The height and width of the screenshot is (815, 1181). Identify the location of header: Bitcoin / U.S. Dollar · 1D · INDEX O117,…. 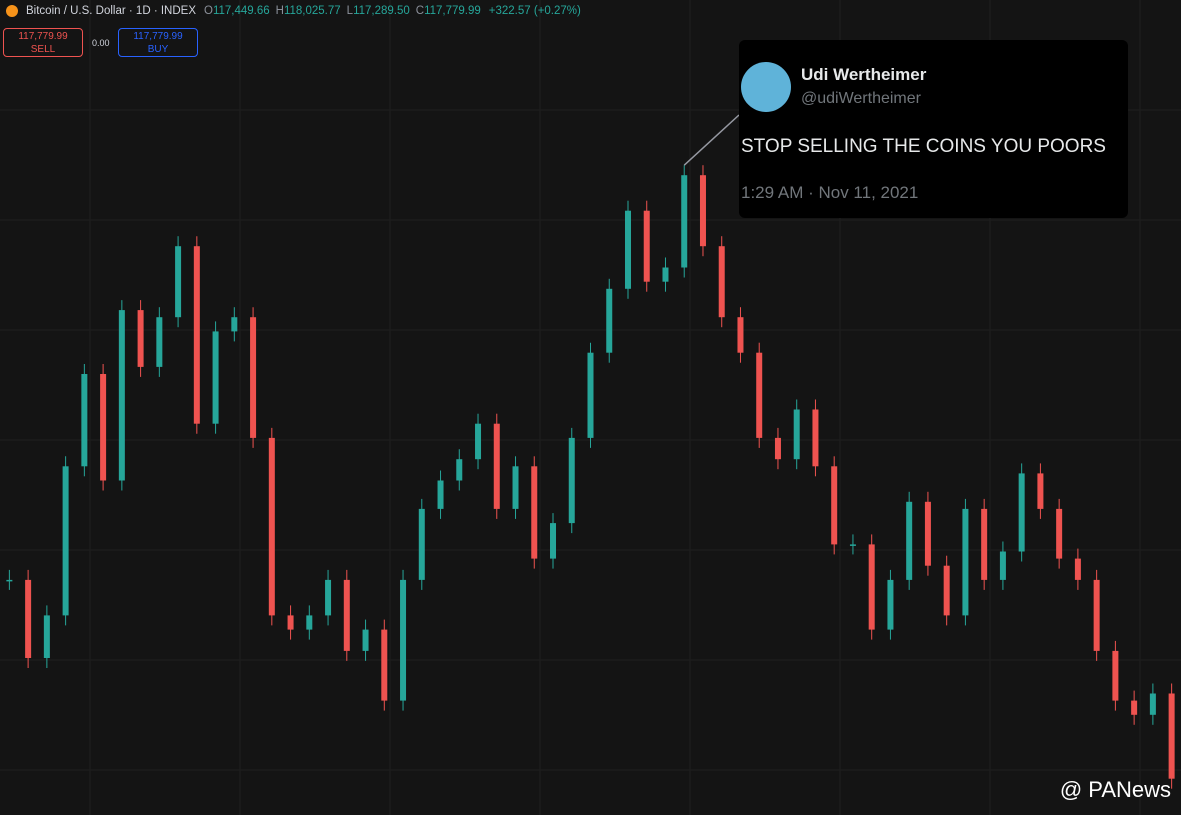
(293, 11).